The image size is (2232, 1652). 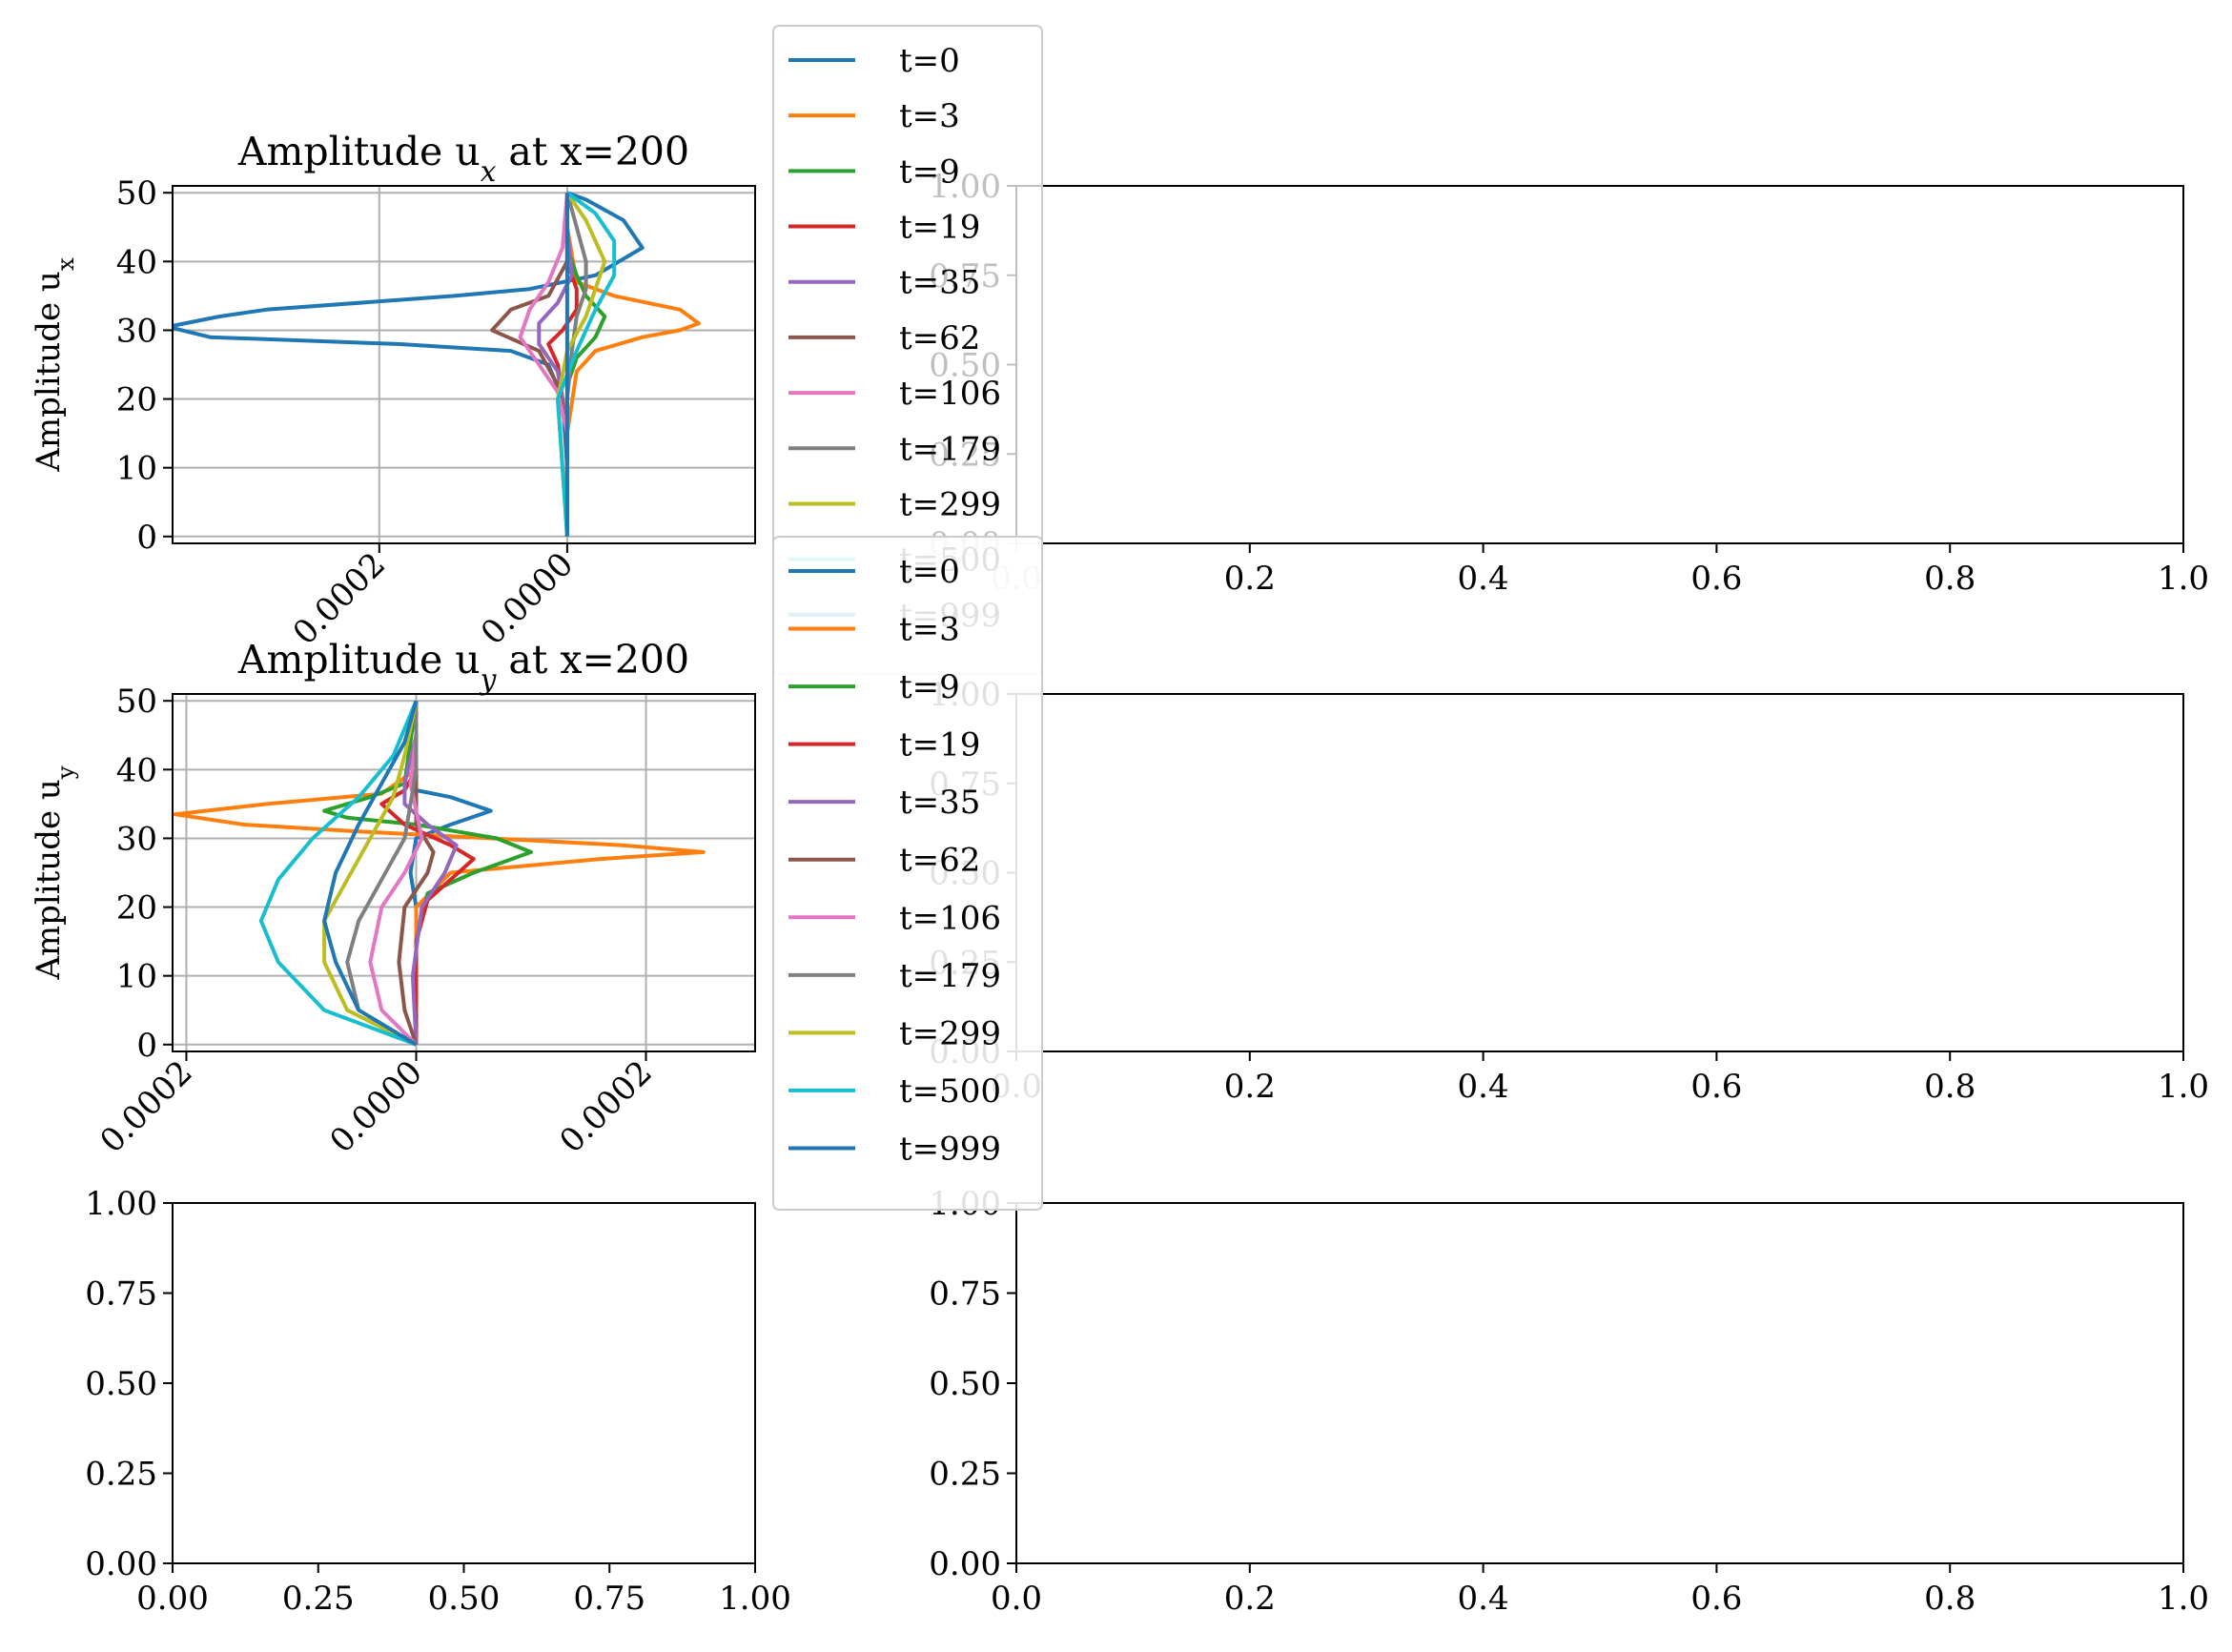 What do you see at coordinates (464, 1599) in the screenshot?
I see `x-tick-label: 0.50` at bounding box center [464, 1599].